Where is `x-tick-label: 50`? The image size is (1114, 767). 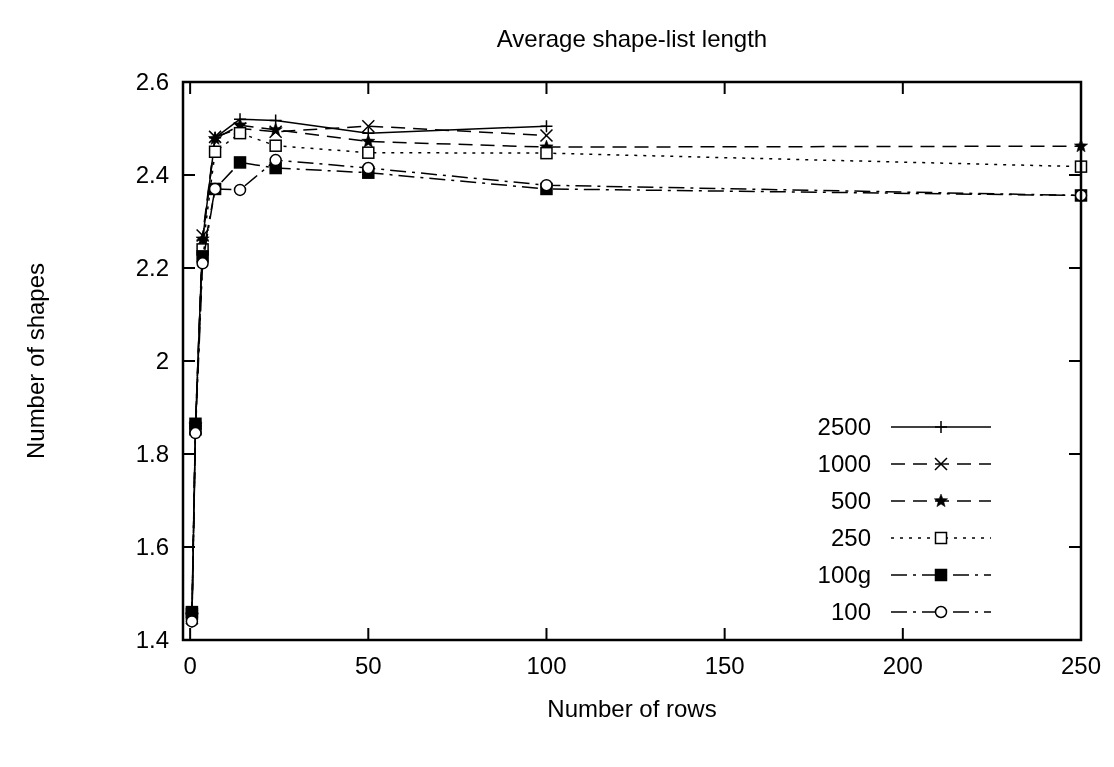 x-tick-label: 50 is located at coordinates (368, 665).